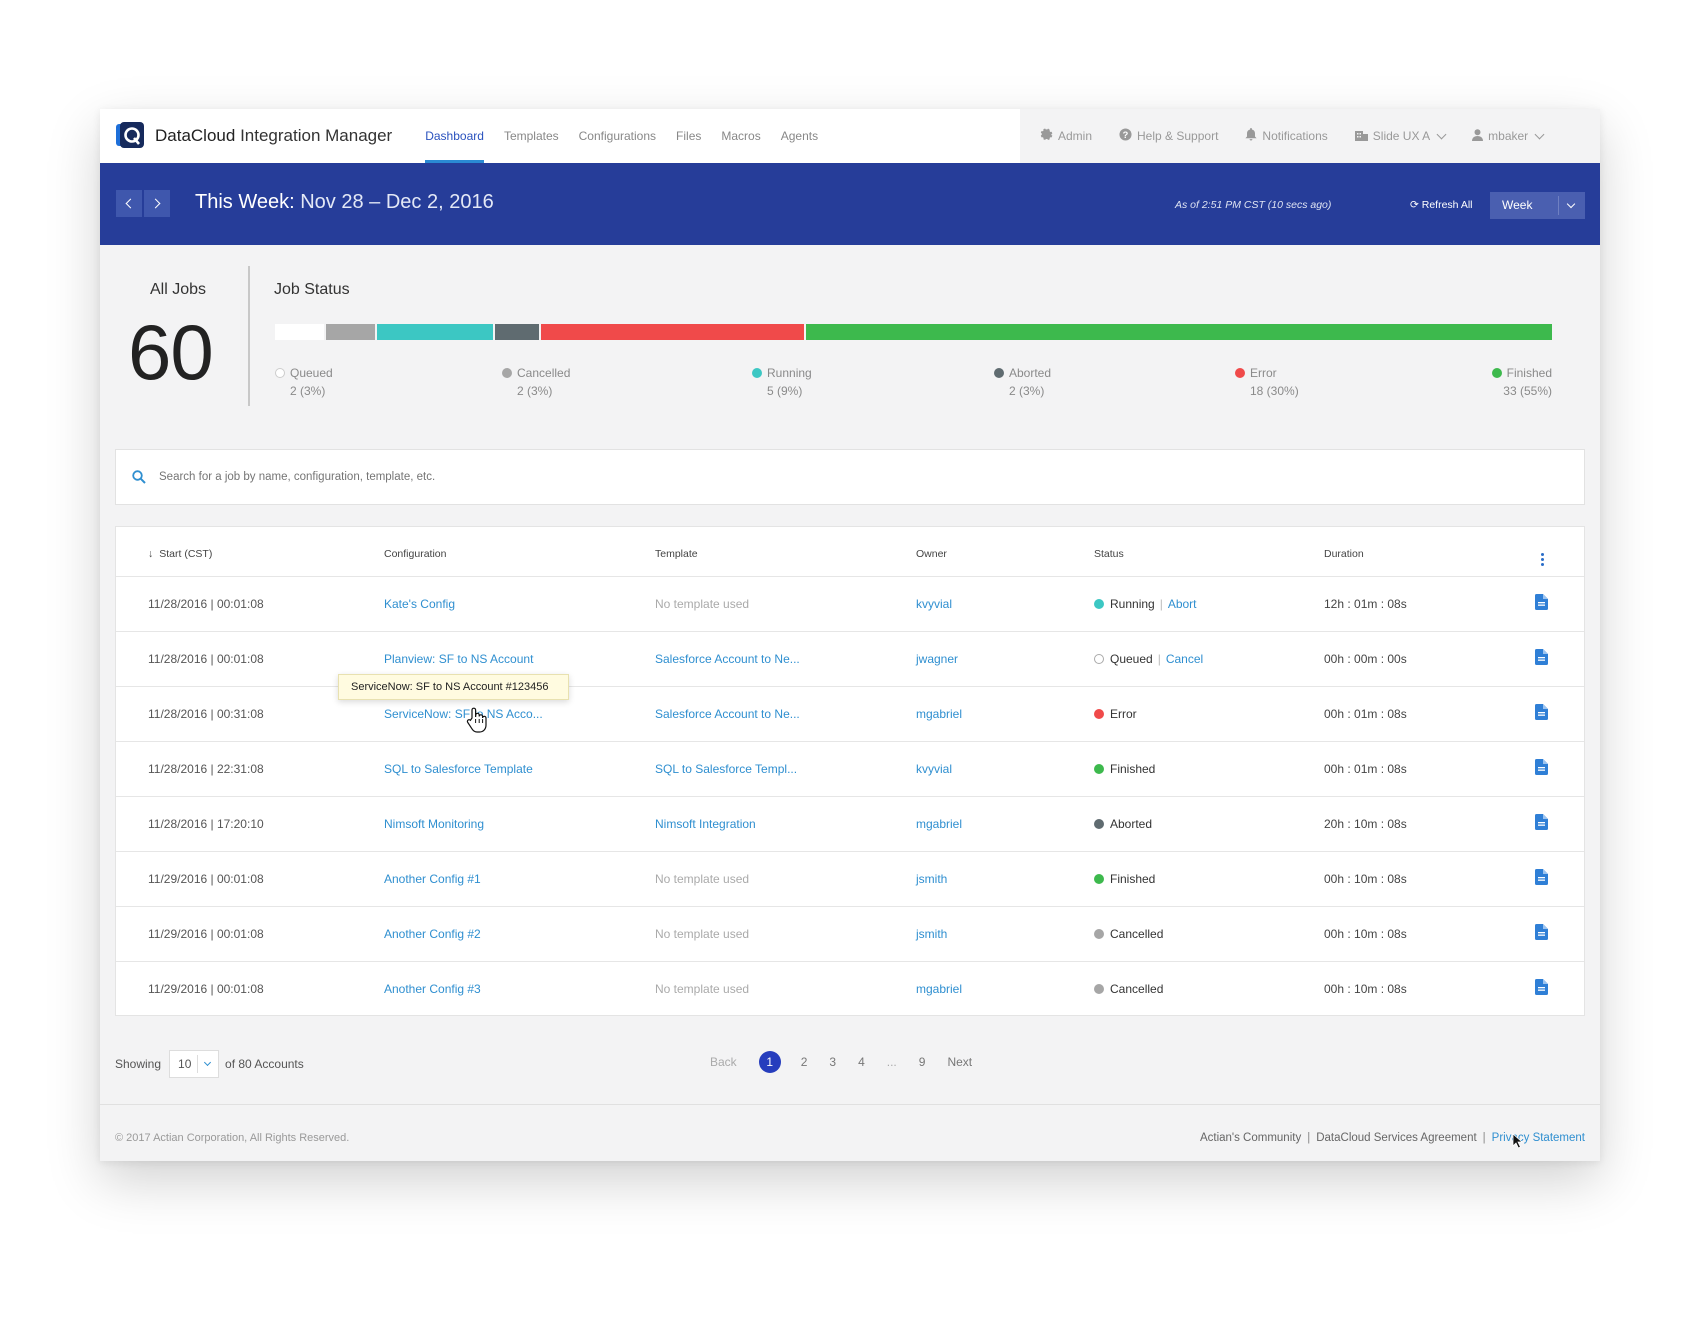 The height and width of the screenshot is (1318, 1700). I want to click on legend-dot-running, so click(757, 373).